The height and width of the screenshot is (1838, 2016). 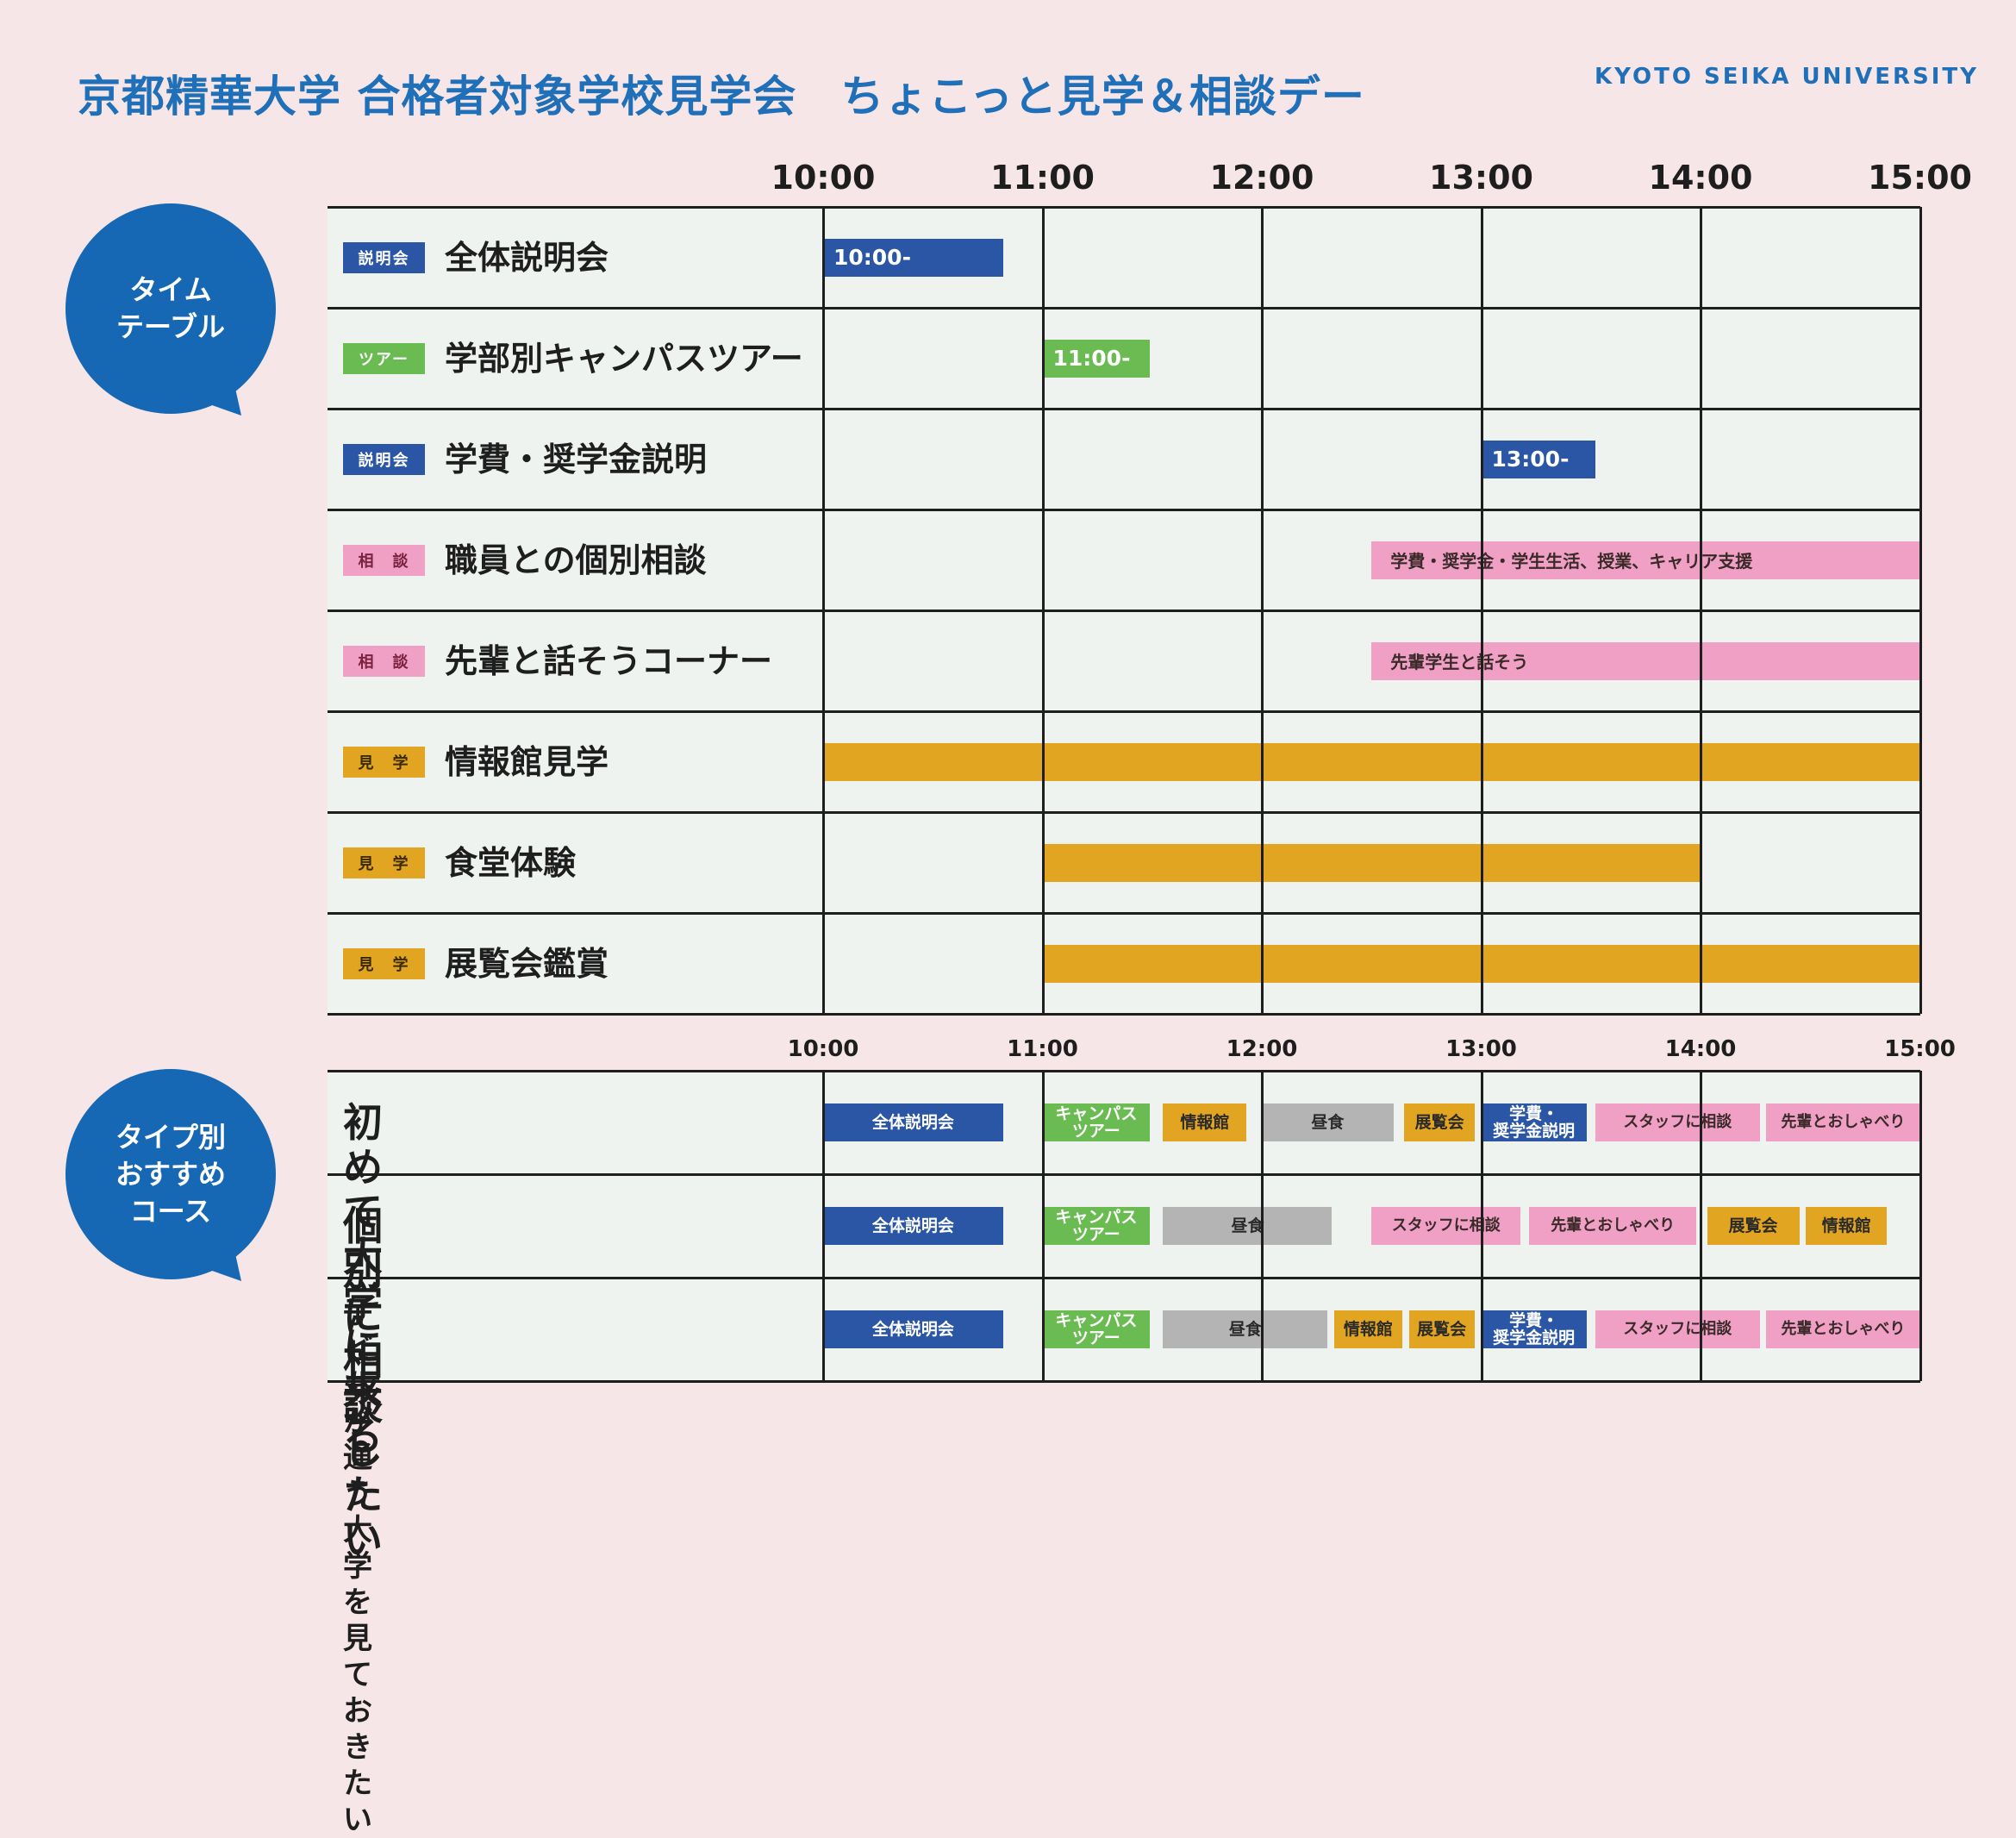 What do you see at coordinates (1481, 178) in the screenshot?
I see `timetable-time-label: 13:00` at bounding box center [1481, 178].